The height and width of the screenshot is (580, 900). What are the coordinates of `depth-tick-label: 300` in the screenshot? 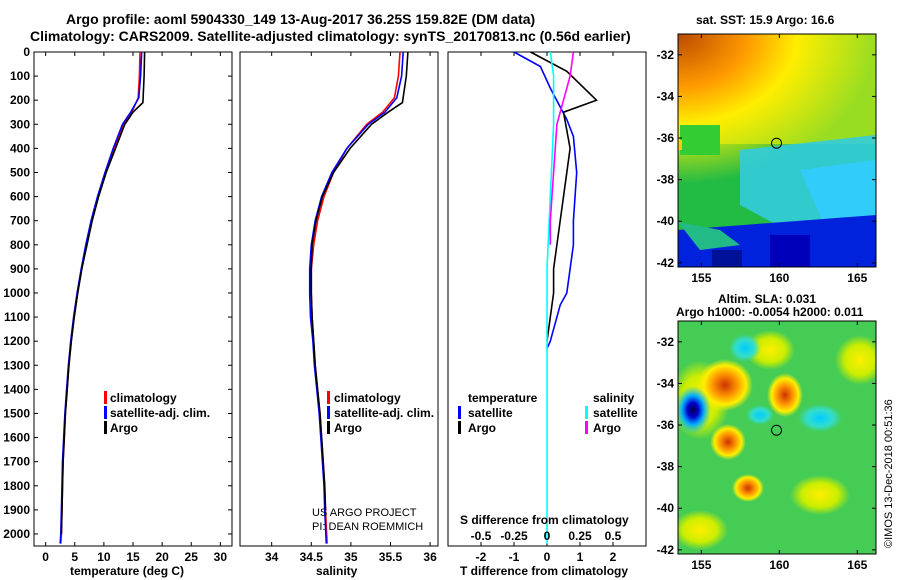 It's located at (20, 124).